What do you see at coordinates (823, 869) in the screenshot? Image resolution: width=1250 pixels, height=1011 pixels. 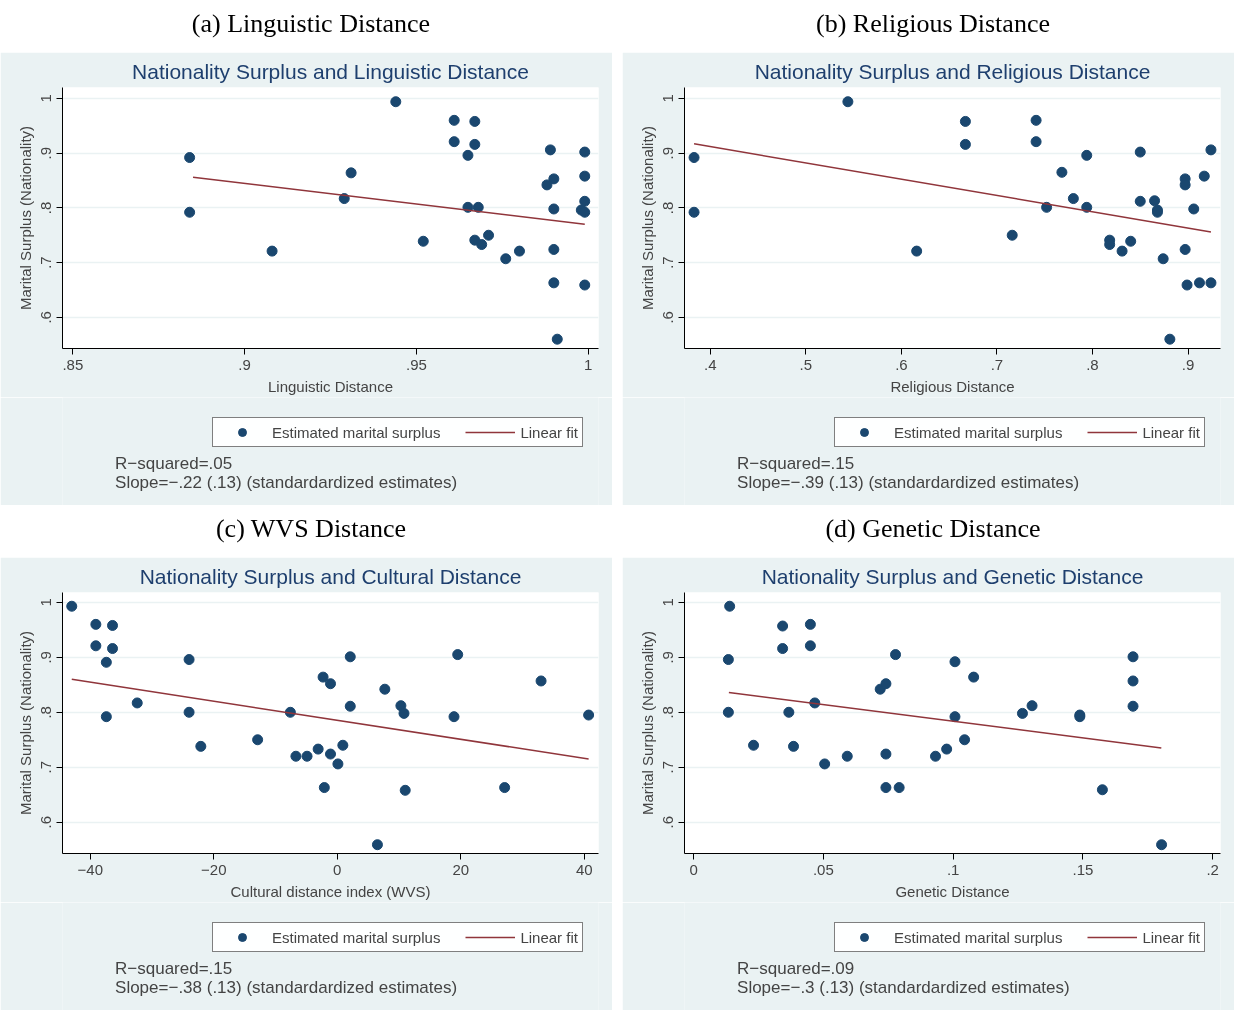 I see `x-tick-label: .05` at bounding box center [823, 869].